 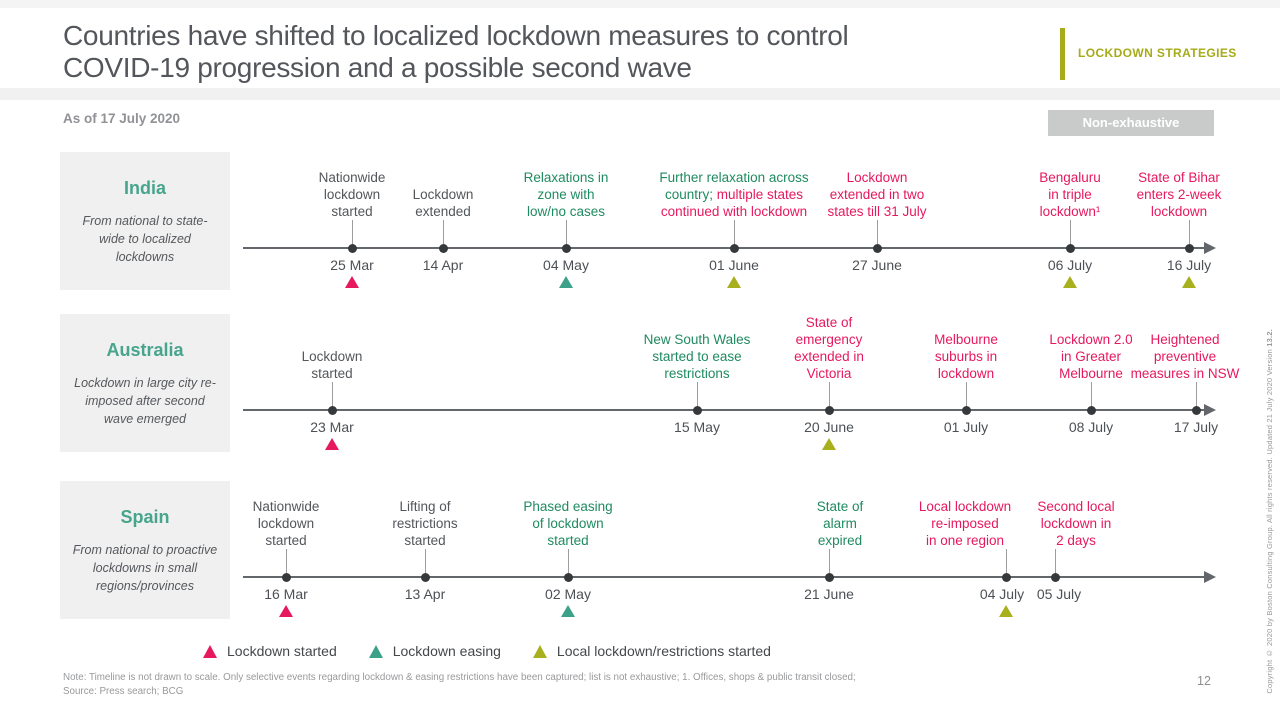 I want to click on event-label-text: states till 31 July, so click(x=877, y=211).